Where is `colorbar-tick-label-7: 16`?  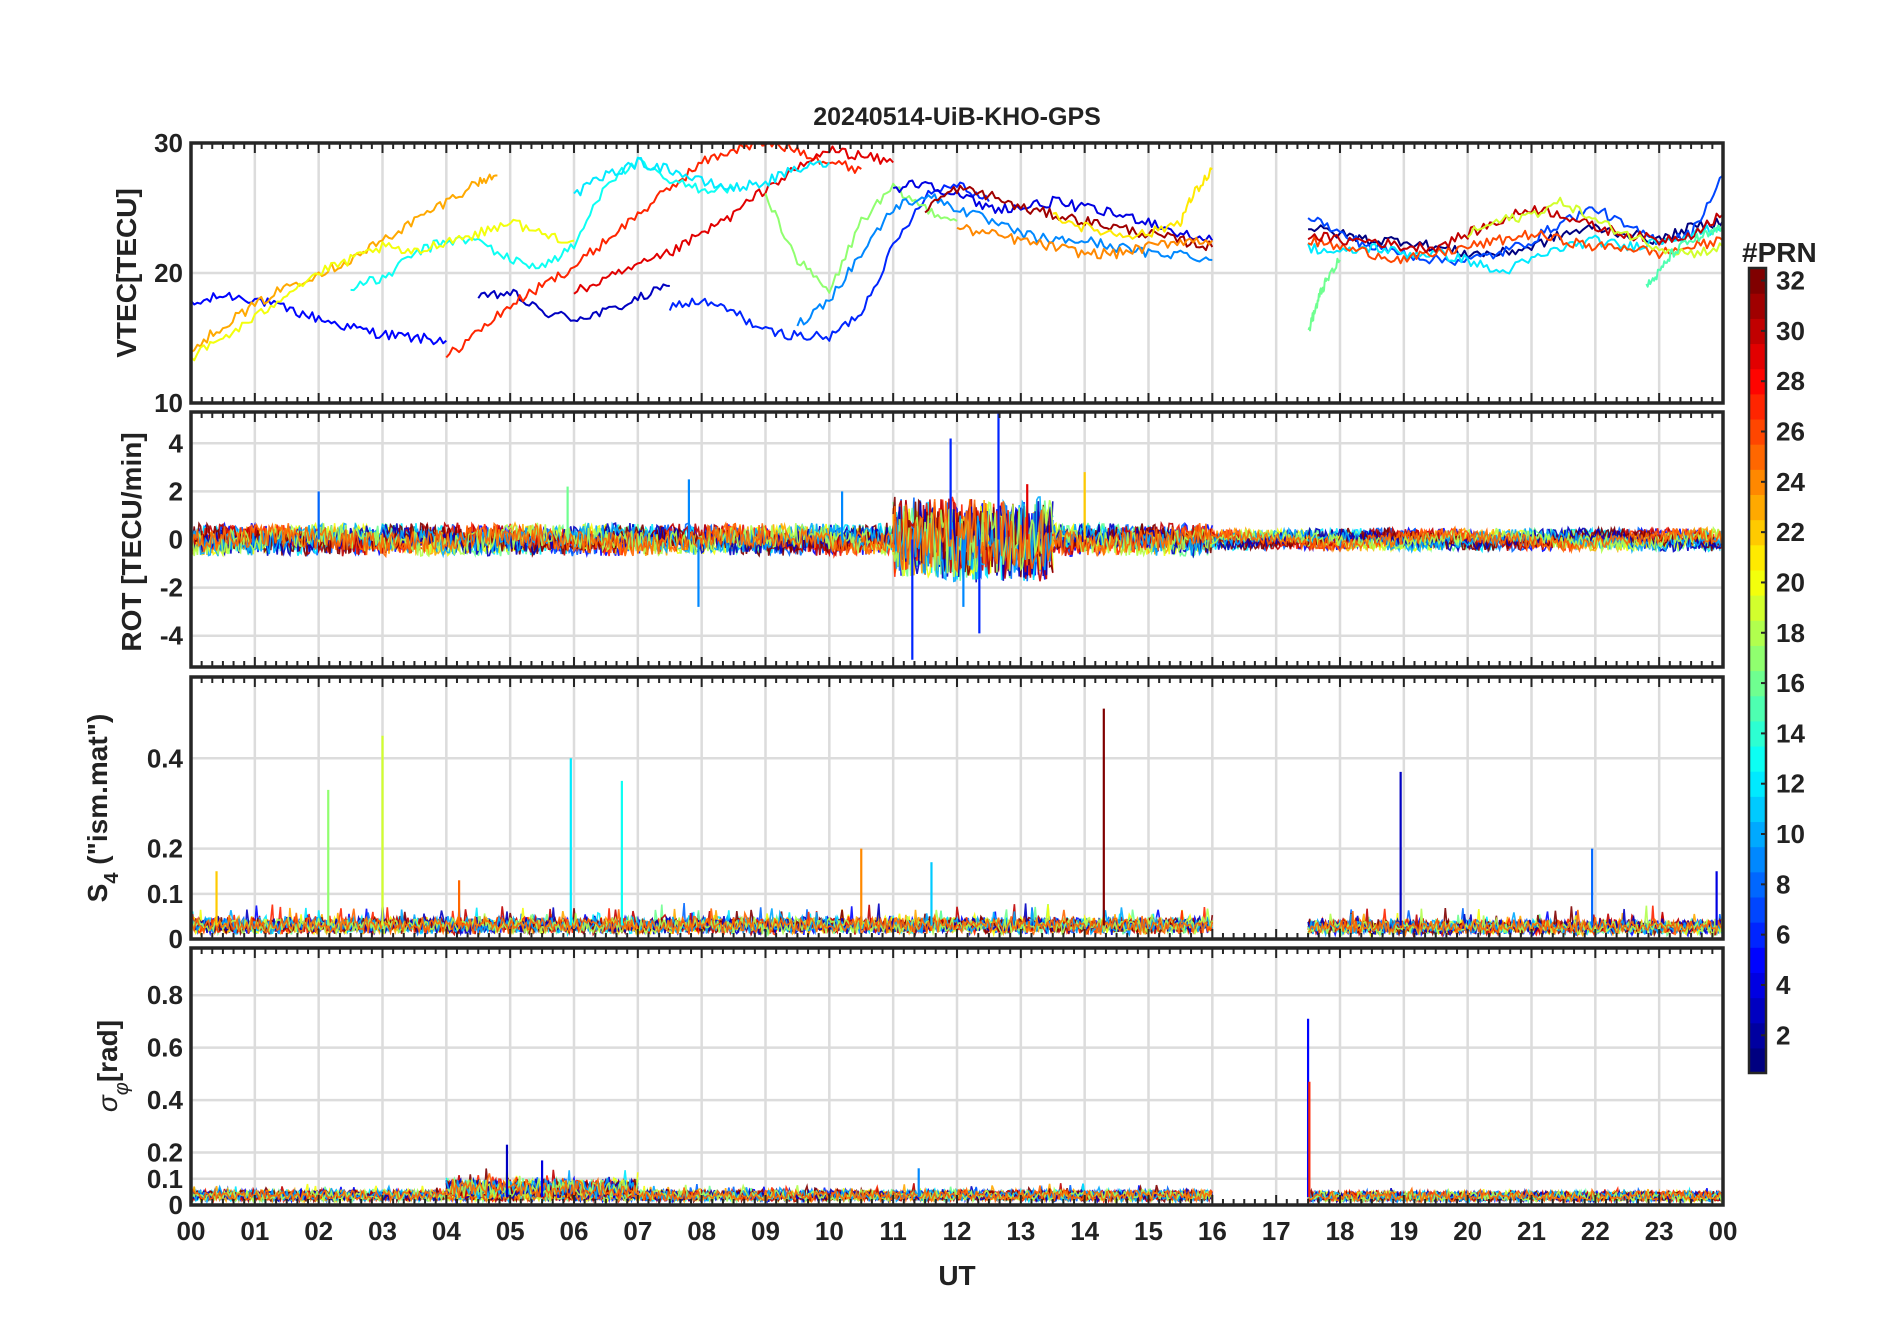
colorbar-tick-label-7: 16 is located at coordinates (1790, 683).